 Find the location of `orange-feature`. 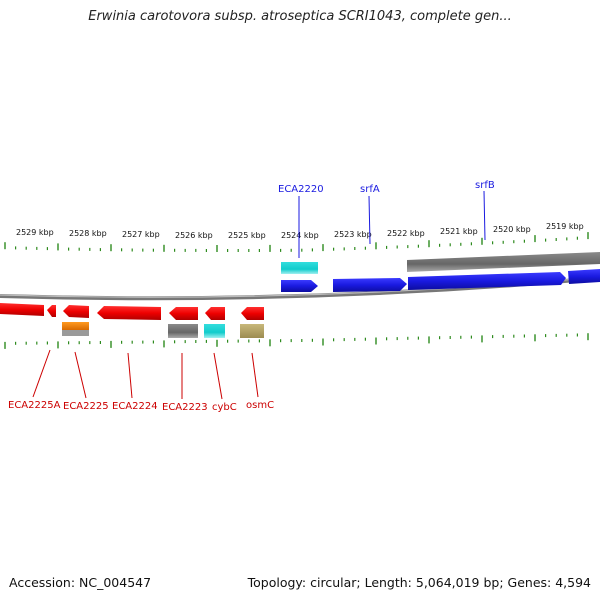

orange-feature is located at coordinates (75, 326).